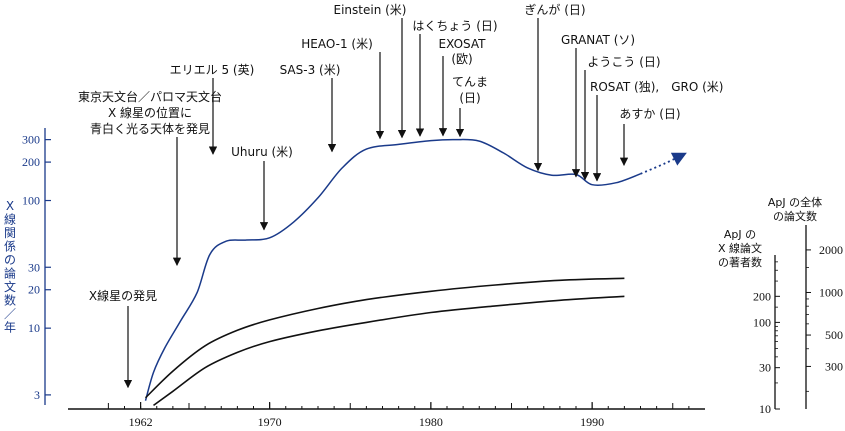 This screenshot has width=845, height=431. I want to click on left-tick-label: 10, so click(34, 328).